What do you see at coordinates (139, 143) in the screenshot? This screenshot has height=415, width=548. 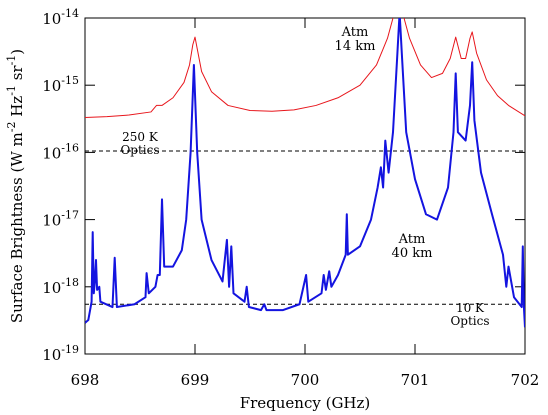 I see `reference-label: 250 K Optics` at bounding box center [139, 143].